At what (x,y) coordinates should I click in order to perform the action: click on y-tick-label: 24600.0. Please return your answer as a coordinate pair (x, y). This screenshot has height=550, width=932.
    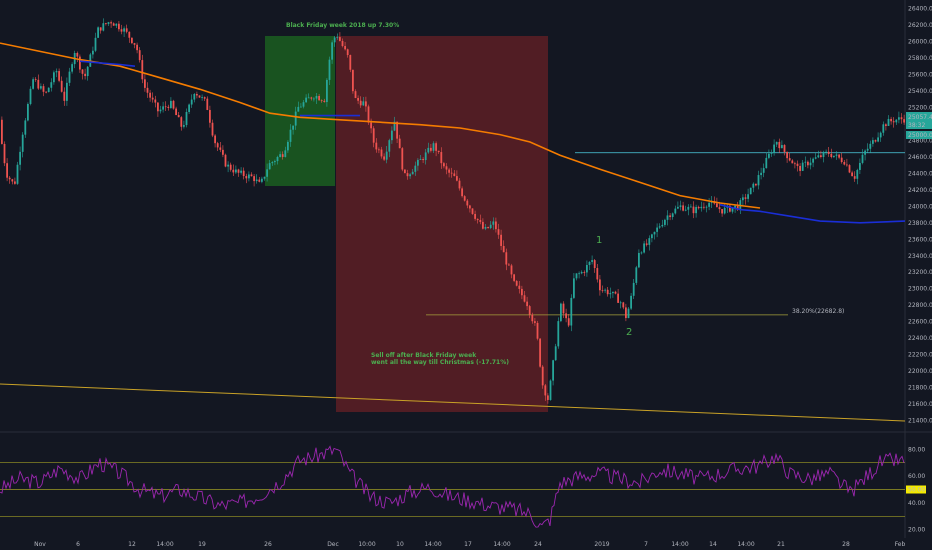
    Looking at the image, I should click on (920, 157).